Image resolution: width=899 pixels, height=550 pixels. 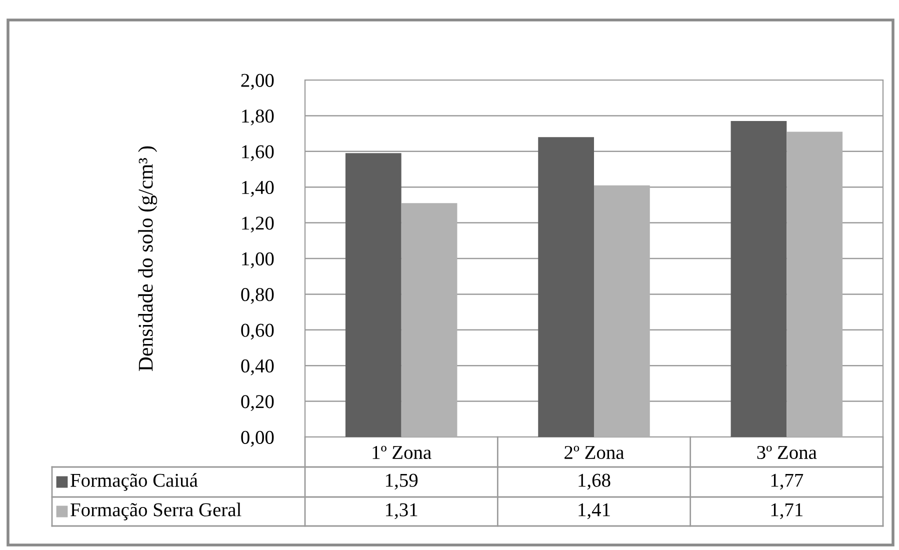 What do you see at coordinates (257, 438) in the screenshot?
I see `y-tick-label: 0,00` at bounding box center [257, 438].